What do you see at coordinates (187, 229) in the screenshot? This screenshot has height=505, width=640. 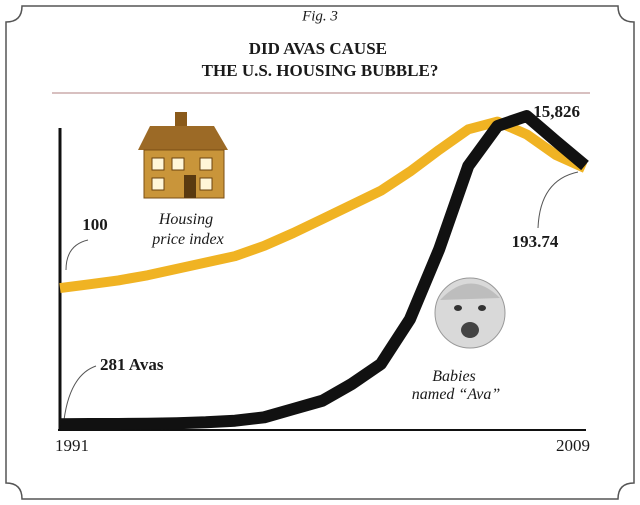 I see `series-label: Housing price index` at bounding box center [187, 229].